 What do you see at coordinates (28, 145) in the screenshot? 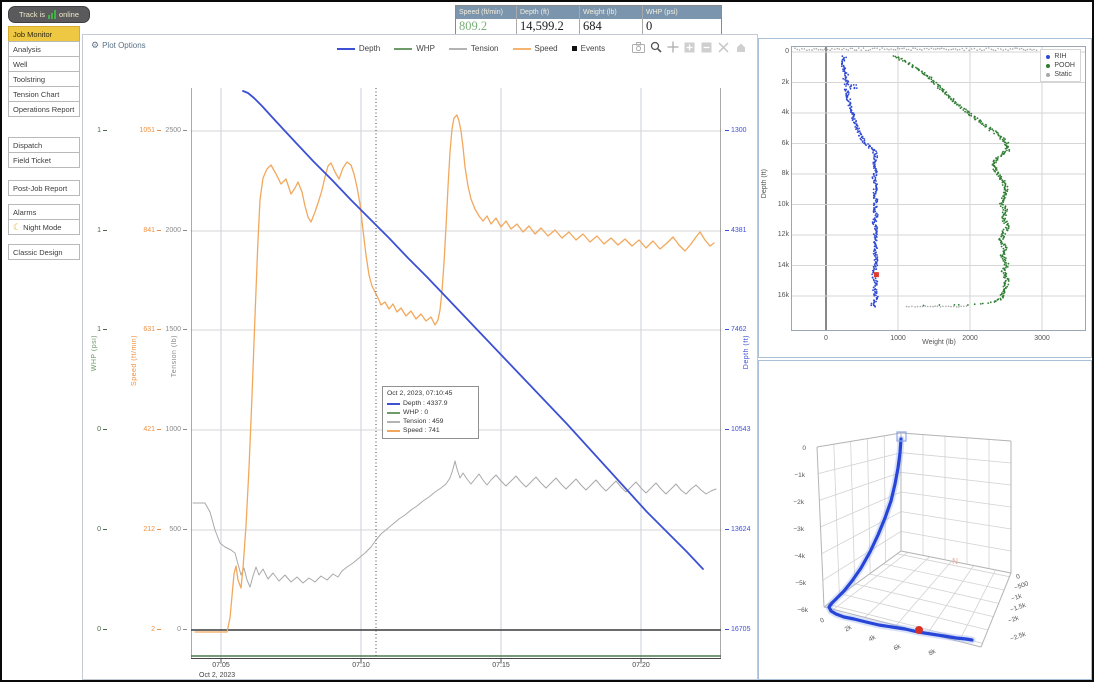
I see `sidebar-item-label: Dispatch` at bounding box center [28, 145].